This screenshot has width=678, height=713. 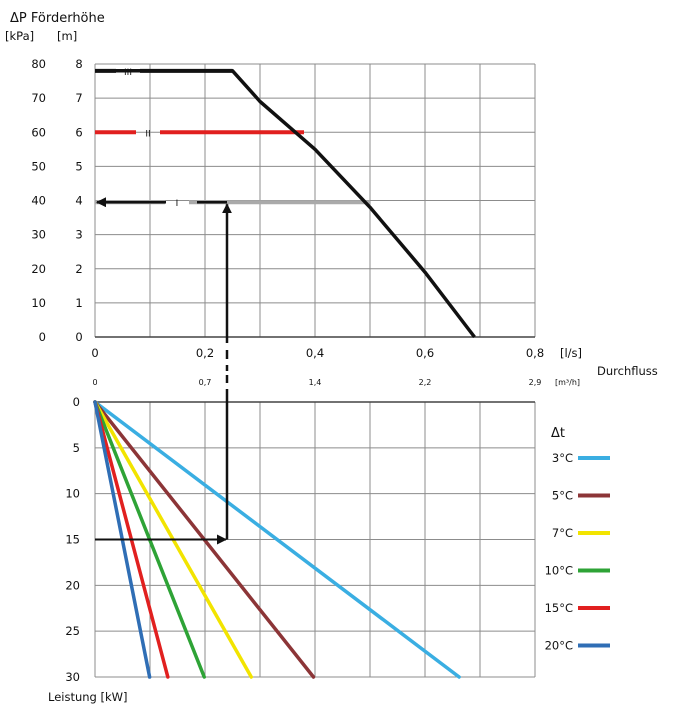 I want to click on flow-axis-title: Durchfluss, so click(x=627, y=371).